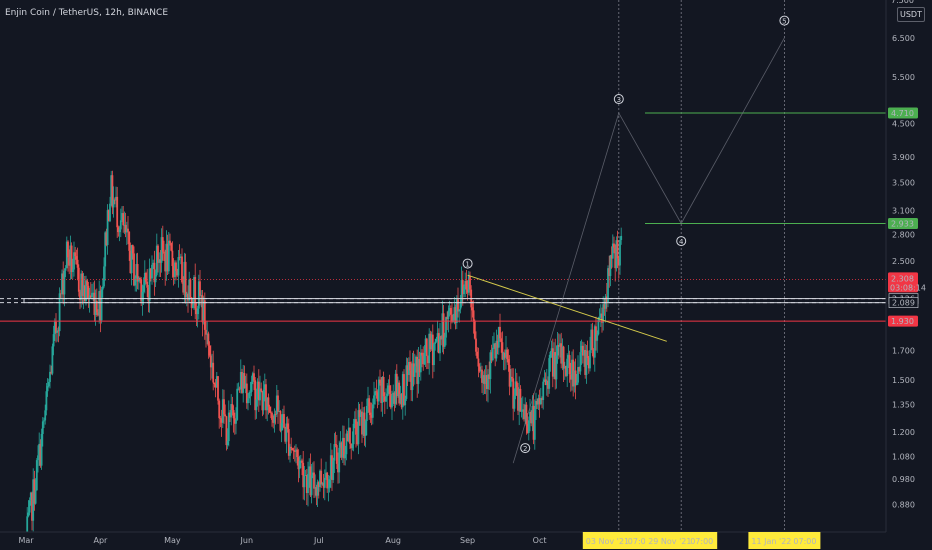  I want to click on price-tick-label: 4.500, so click(903, 124).